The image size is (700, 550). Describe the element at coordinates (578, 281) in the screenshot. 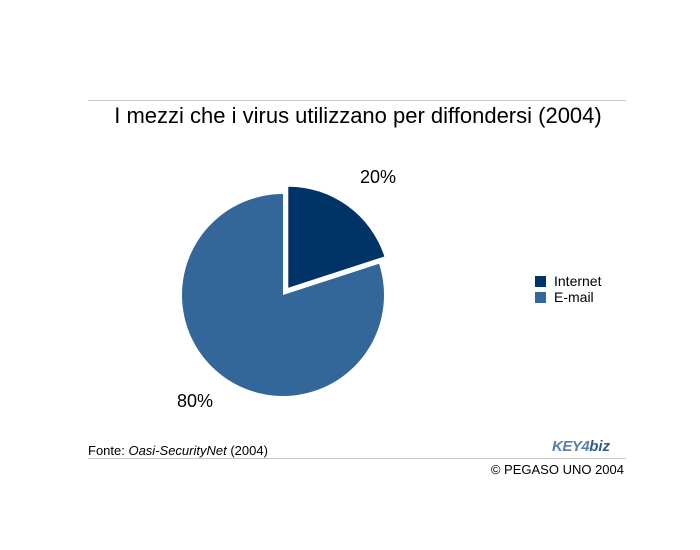

I see `legend-label-internet: Internet` at that location.